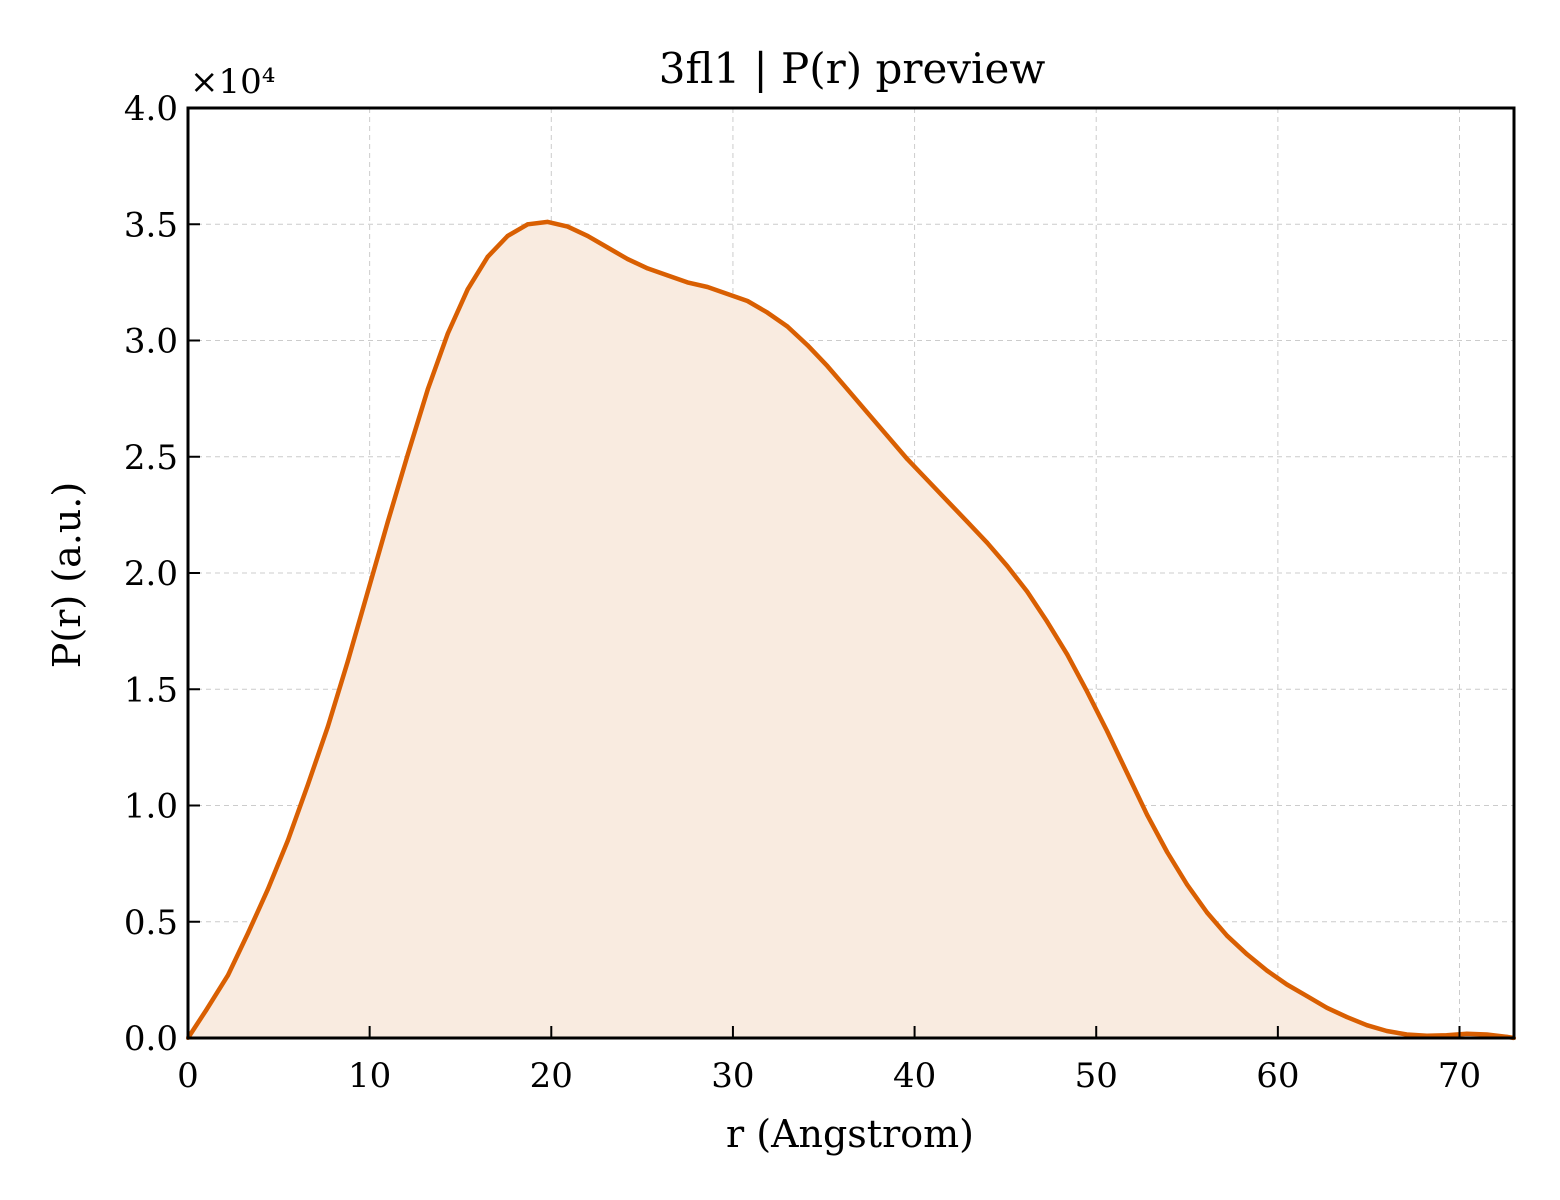 This screenshot has height=1200, width=1560. I want to click on y-axis-offset-label: ×10⁴, so click(232, 82).